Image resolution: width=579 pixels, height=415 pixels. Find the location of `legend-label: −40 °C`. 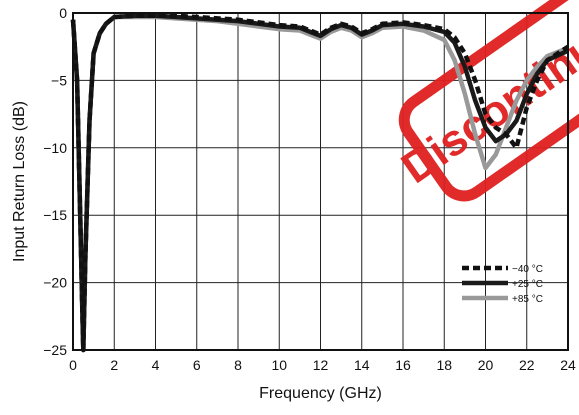

legend-label: −40 °C is located at coordinates (527, 269).